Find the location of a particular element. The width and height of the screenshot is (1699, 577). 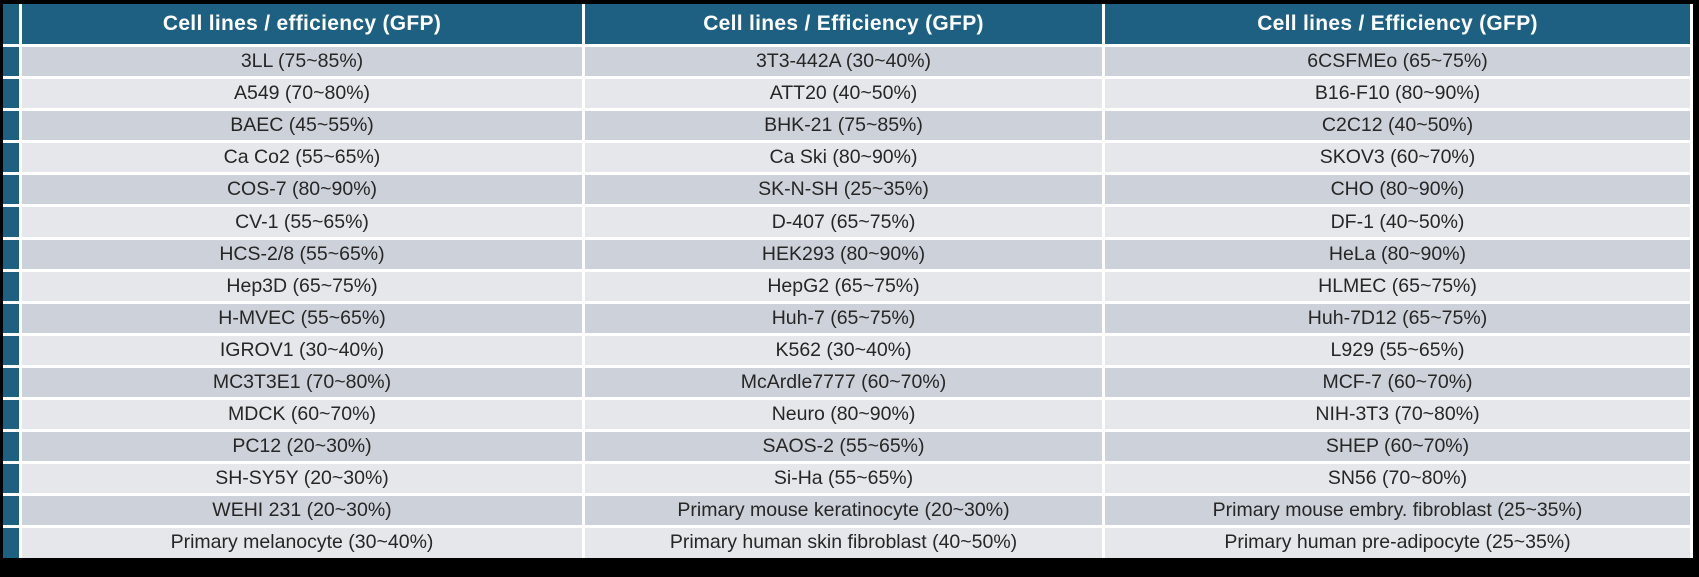

cell-line-cell: WEHI 231 (20~30%) is located at coordinates (302, 511).